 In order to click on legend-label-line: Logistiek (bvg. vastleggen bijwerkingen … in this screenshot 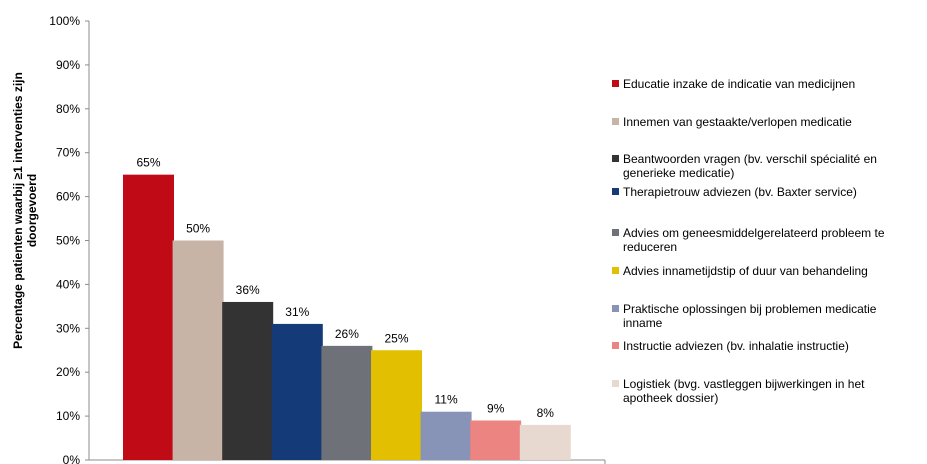, I will do `click(744, 384)`.